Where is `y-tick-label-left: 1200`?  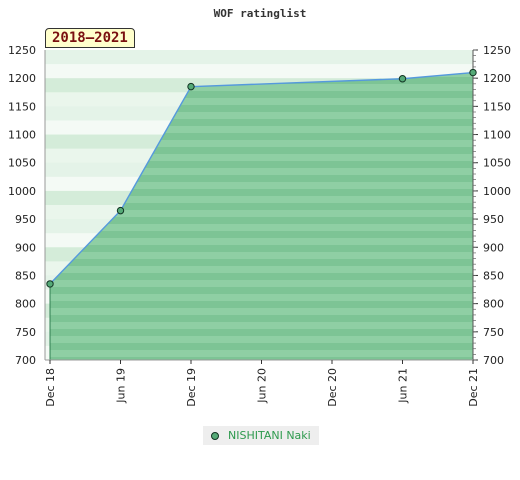 y-tick-label-left: 1200 is located at coordinates (22, 78).